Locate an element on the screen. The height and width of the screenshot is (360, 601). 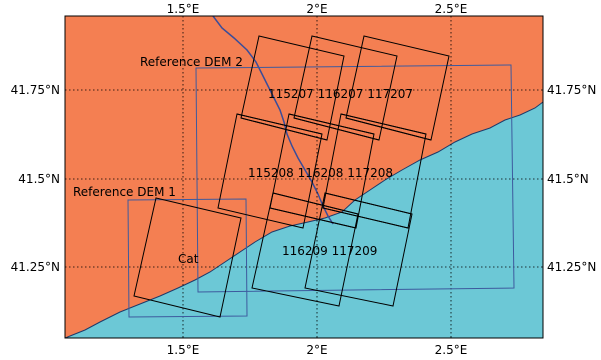
lon-tick-bottom-1-5: 1.5°E is located at coordinates (183, 350).